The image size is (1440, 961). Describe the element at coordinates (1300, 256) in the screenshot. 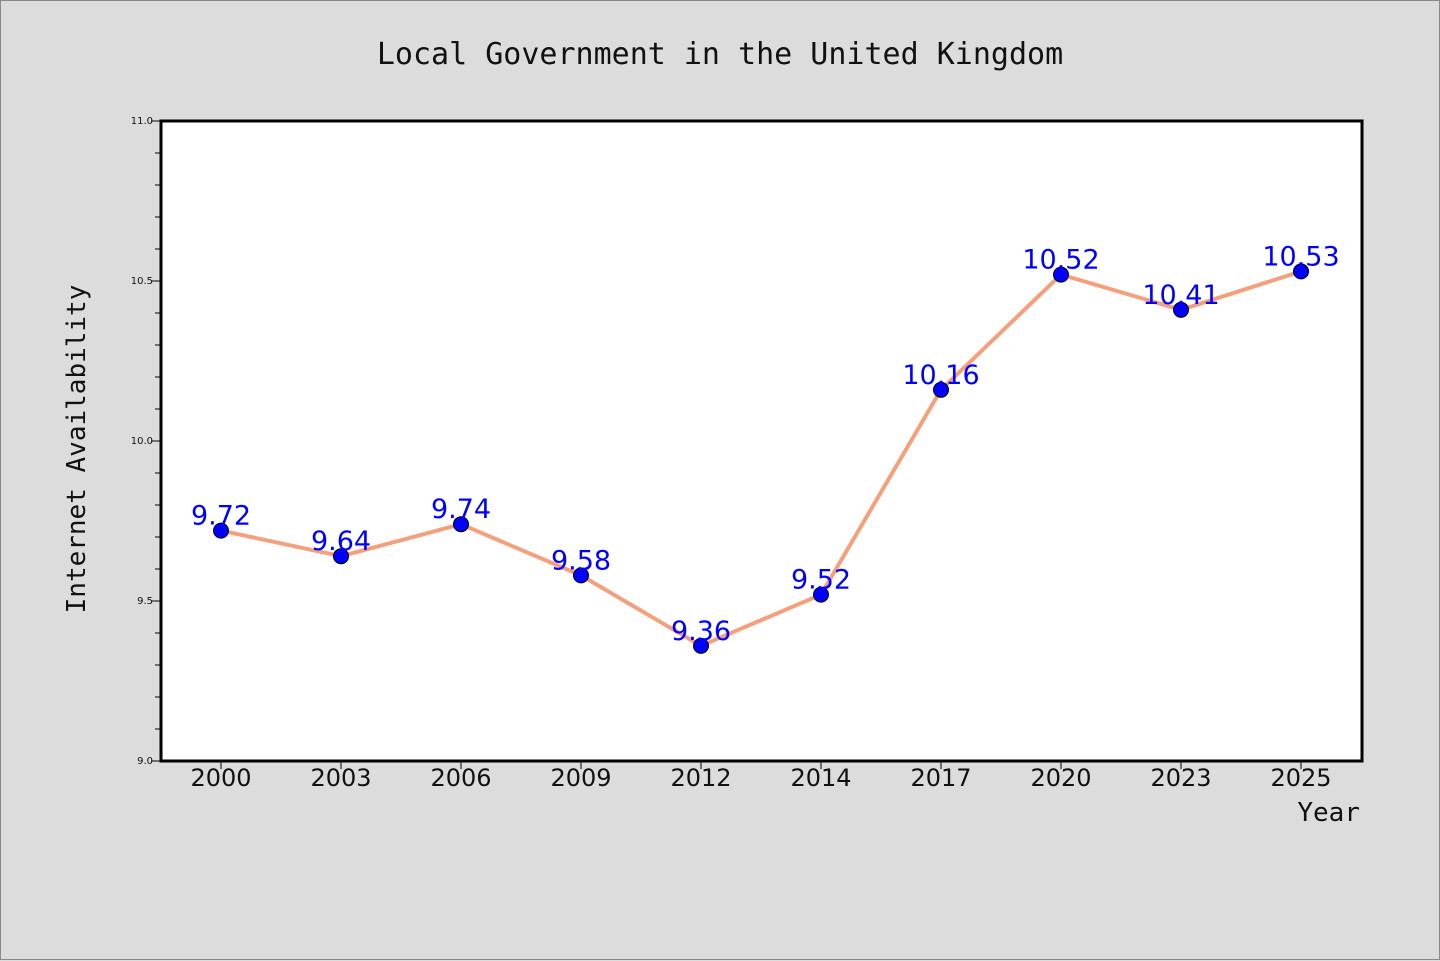

I see `data-label: 10.53` at that location.